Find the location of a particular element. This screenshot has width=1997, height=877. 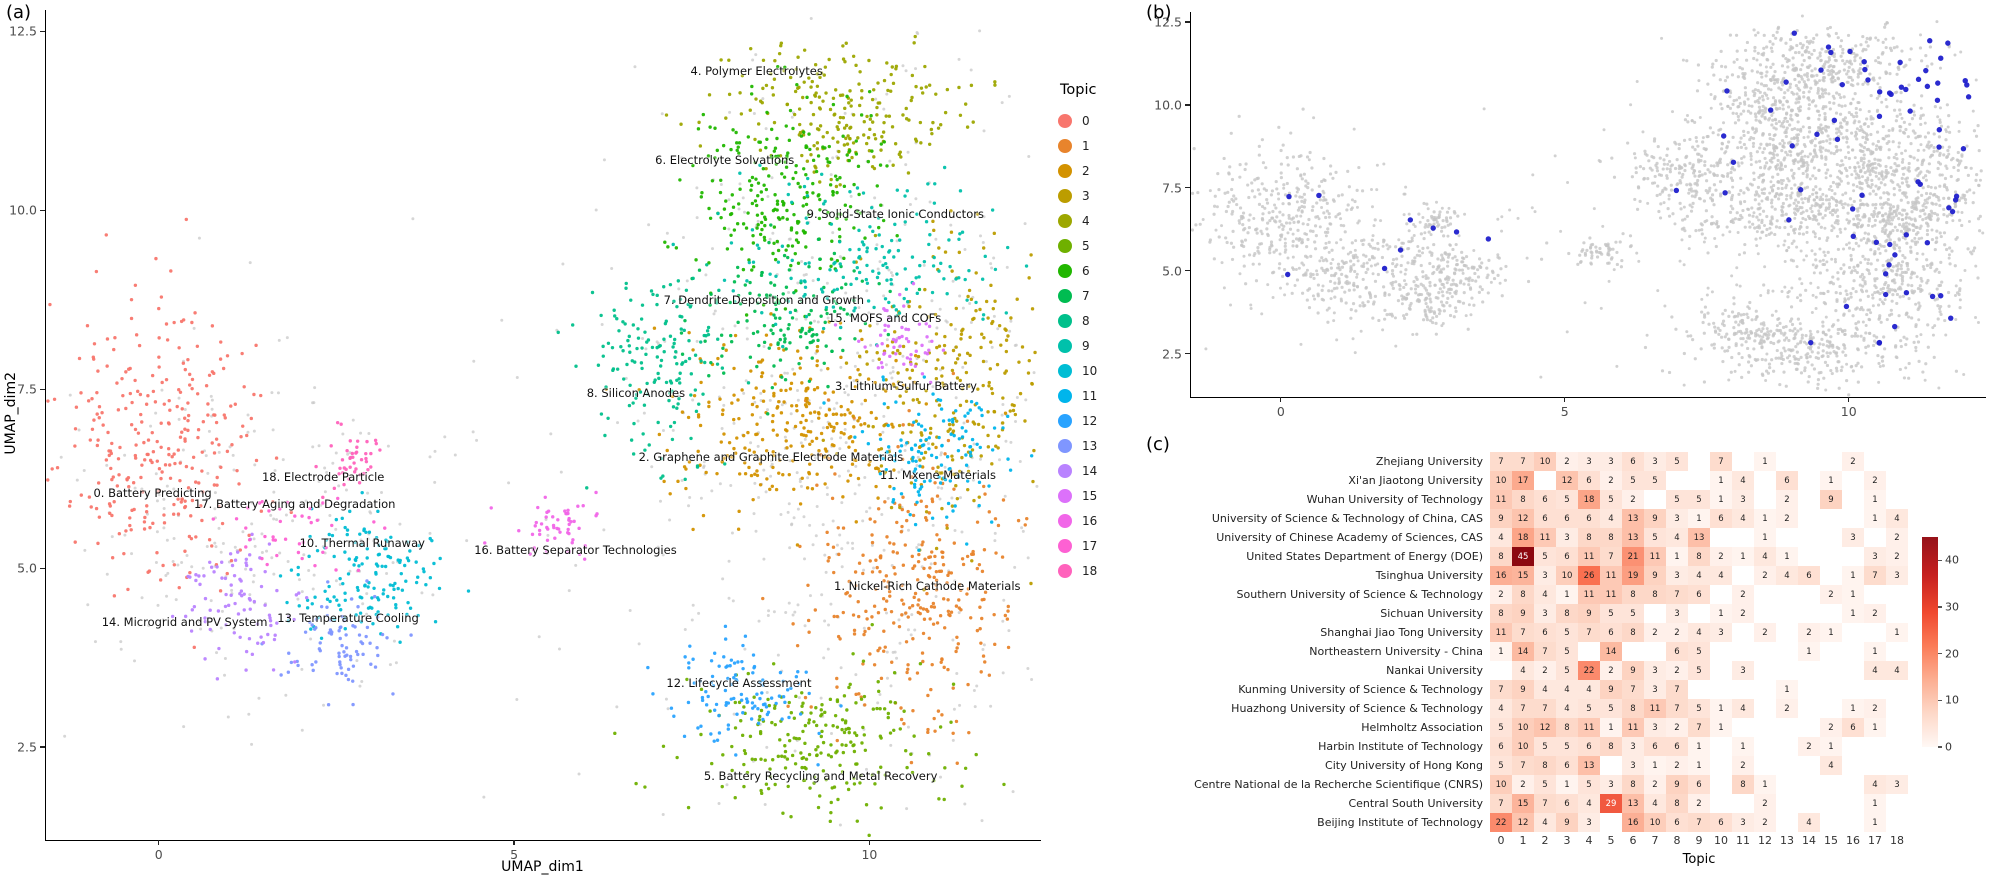

cluster-label-topic-17: 17. Battery Aging and Degradation is located at coordinates (295, 503).